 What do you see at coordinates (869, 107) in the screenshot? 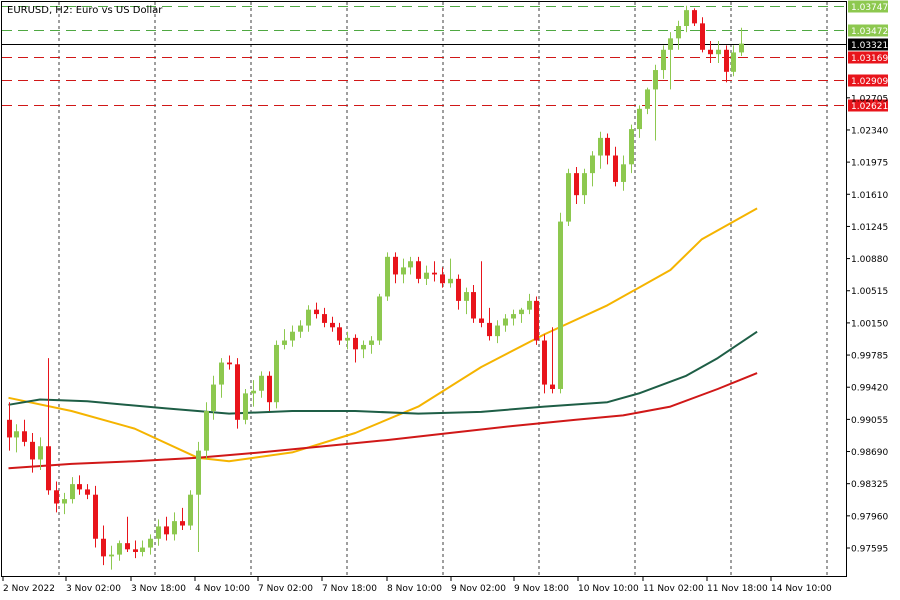
I see `level-price-label: 1.02621` at bounding box center [869, 107].